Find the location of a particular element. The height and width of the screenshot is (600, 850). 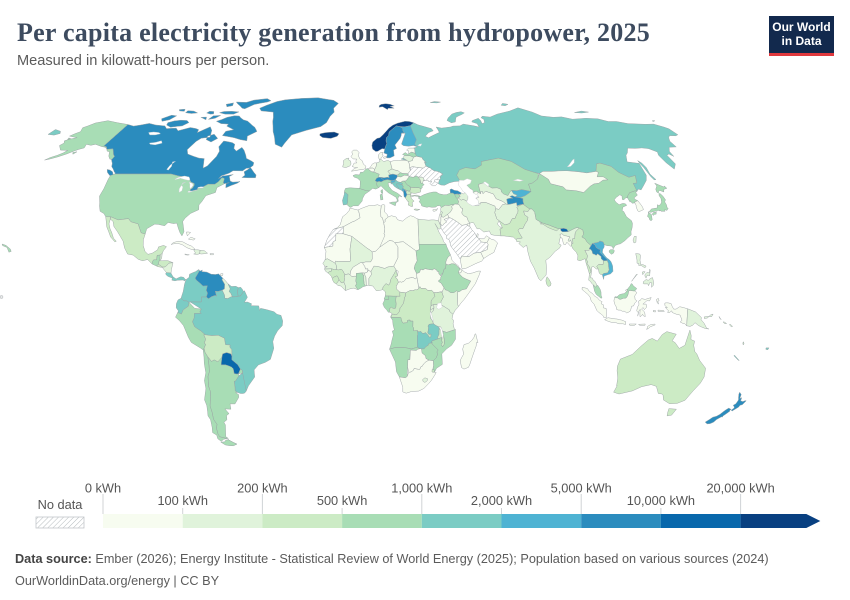

svg-text: 20,000 kWh is located at coordinates (740, 488).